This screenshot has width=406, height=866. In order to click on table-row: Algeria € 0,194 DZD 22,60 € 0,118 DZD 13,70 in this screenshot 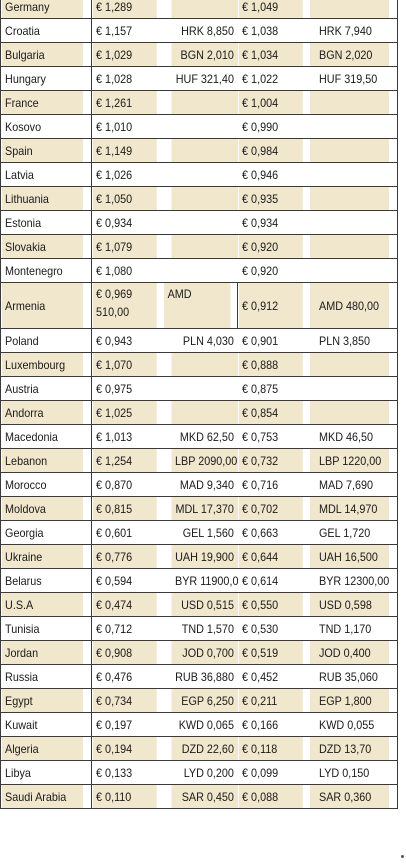, I will do `click(199, 748)`.